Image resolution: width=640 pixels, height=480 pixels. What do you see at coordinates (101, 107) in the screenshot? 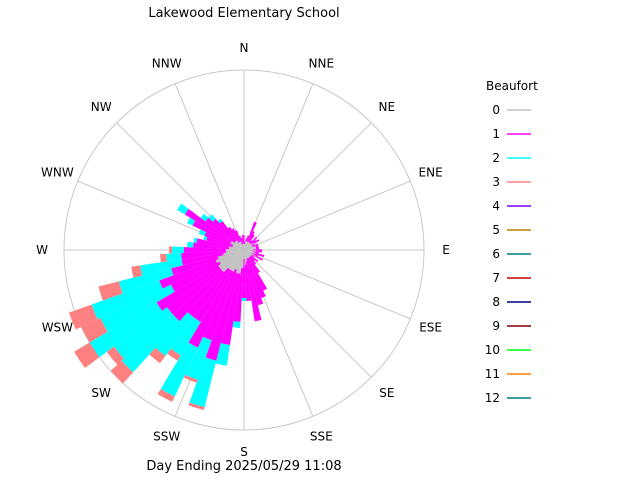
I see `direction-label-nw: NW` at bounding box center [101, 107].